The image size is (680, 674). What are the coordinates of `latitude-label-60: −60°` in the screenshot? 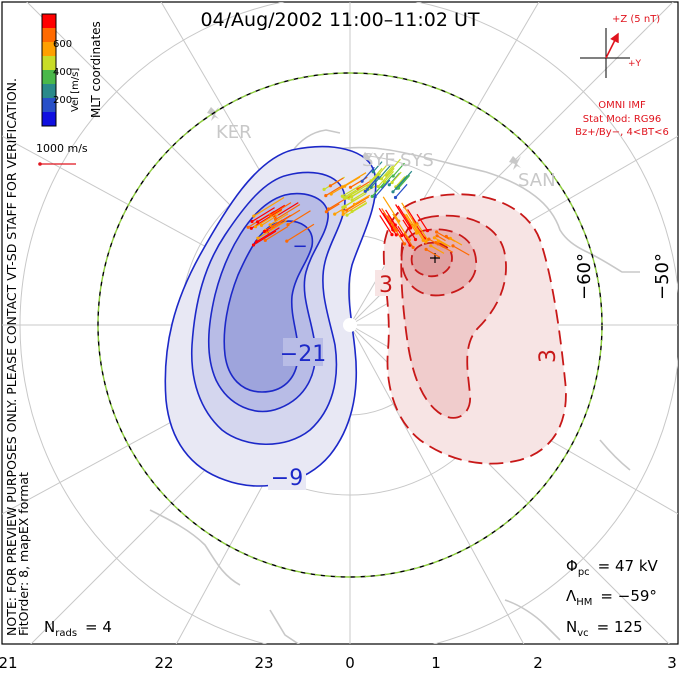 It's located at (584, 276).